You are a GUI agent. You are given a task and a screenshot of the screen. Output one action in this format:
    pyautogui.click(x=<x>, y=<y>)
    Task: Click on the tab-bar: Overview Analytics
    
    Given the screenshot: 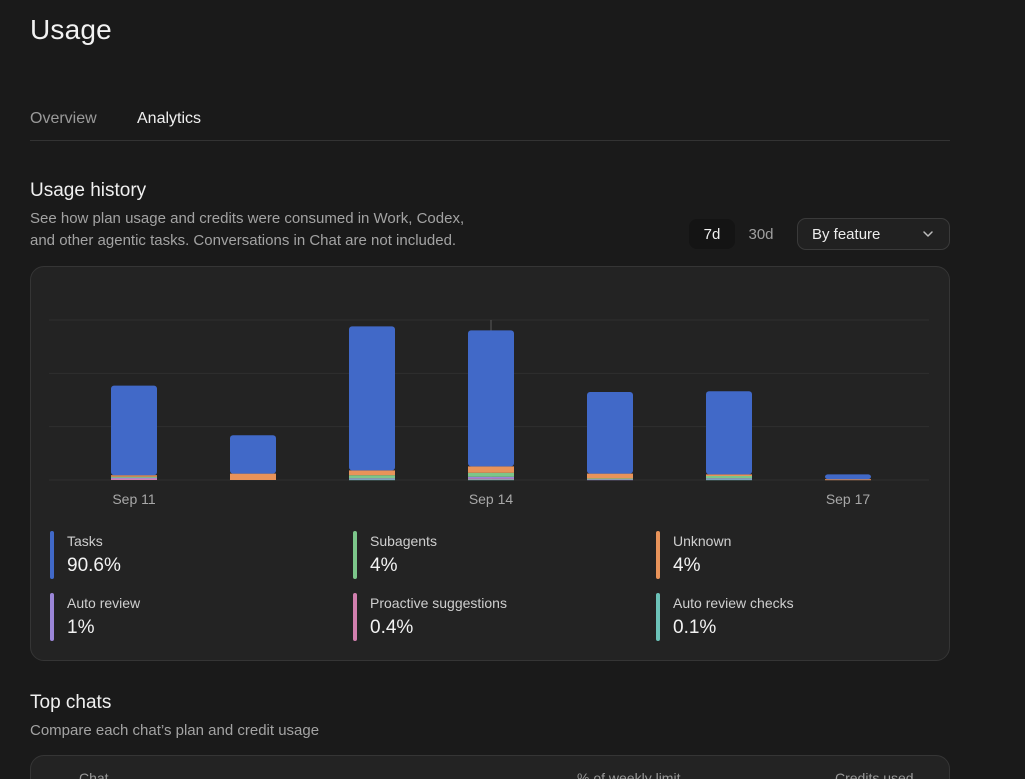 What is the action you would take?
    pyautogui.click(x=490, y=125)
    